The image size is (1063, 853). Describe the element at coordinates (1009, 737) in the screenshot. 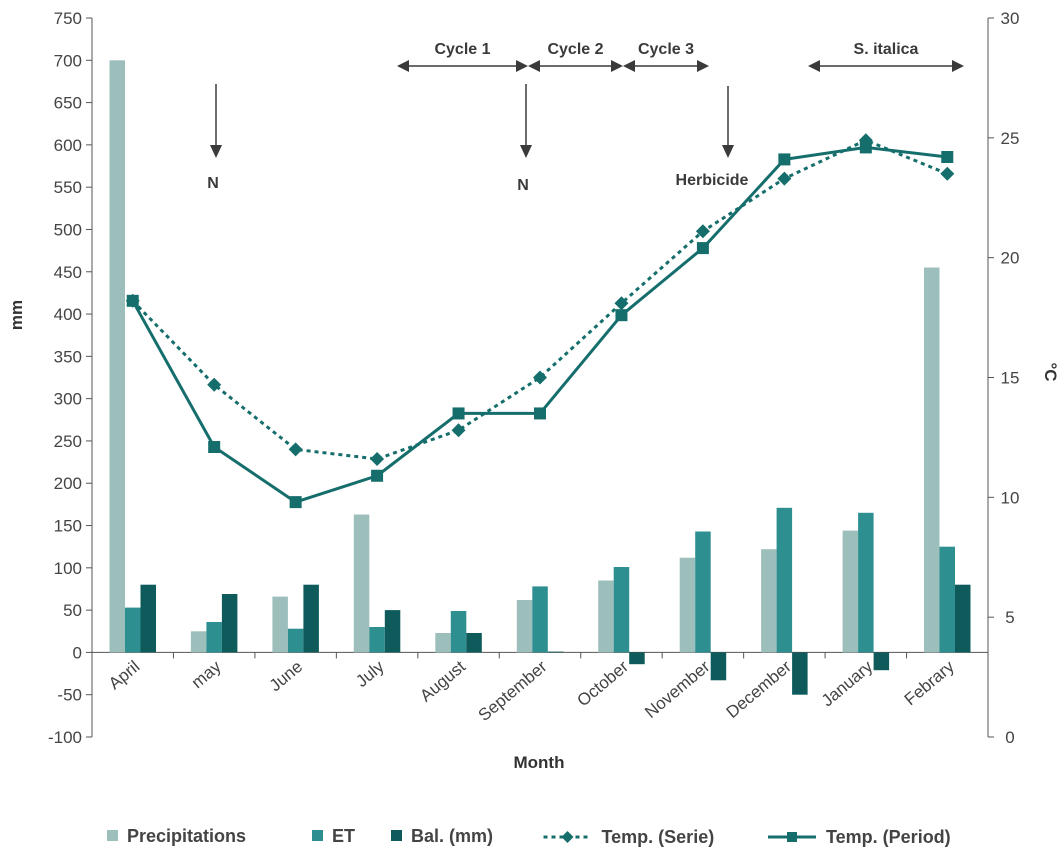

I see `y2-tick-label: 0` at that location.